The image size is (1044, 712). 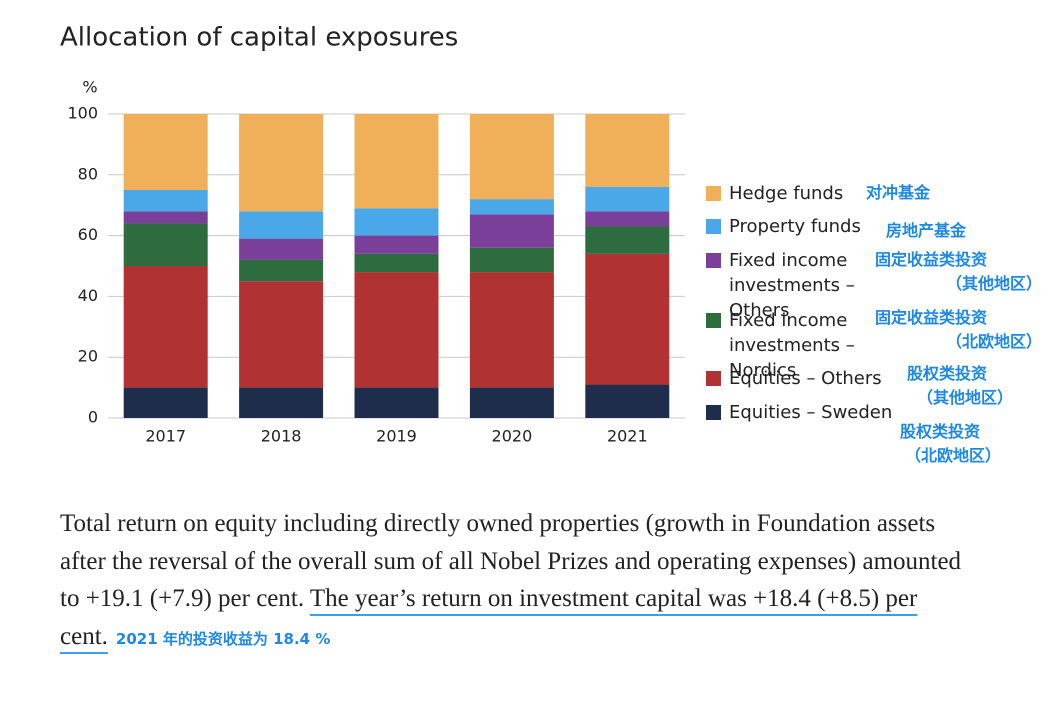 I want to click on legend-item: Fixed income investments – Nordics, so click(x=812, y=345).